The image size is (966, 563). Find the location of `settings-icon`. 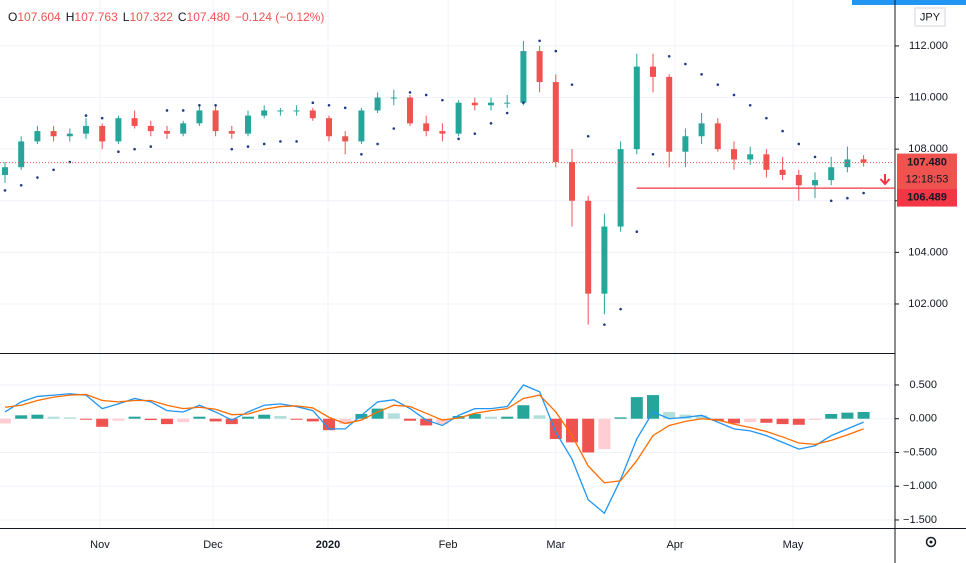

settings-icon is located at coordinates (931, 542).